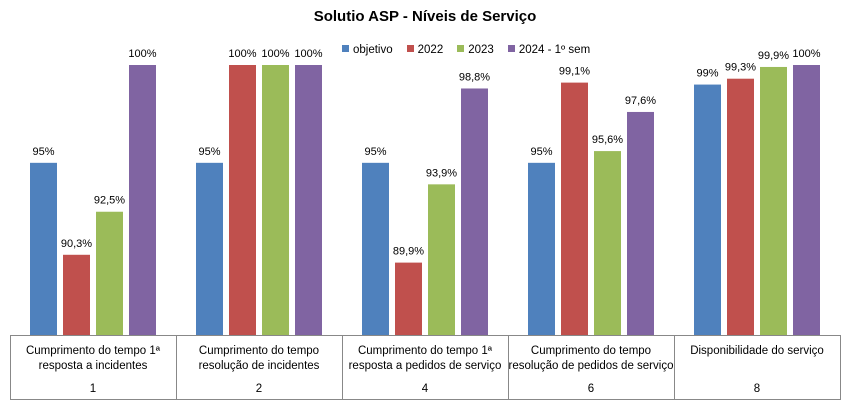  I want to click on data-label: 99,9%, so click(773, 56).